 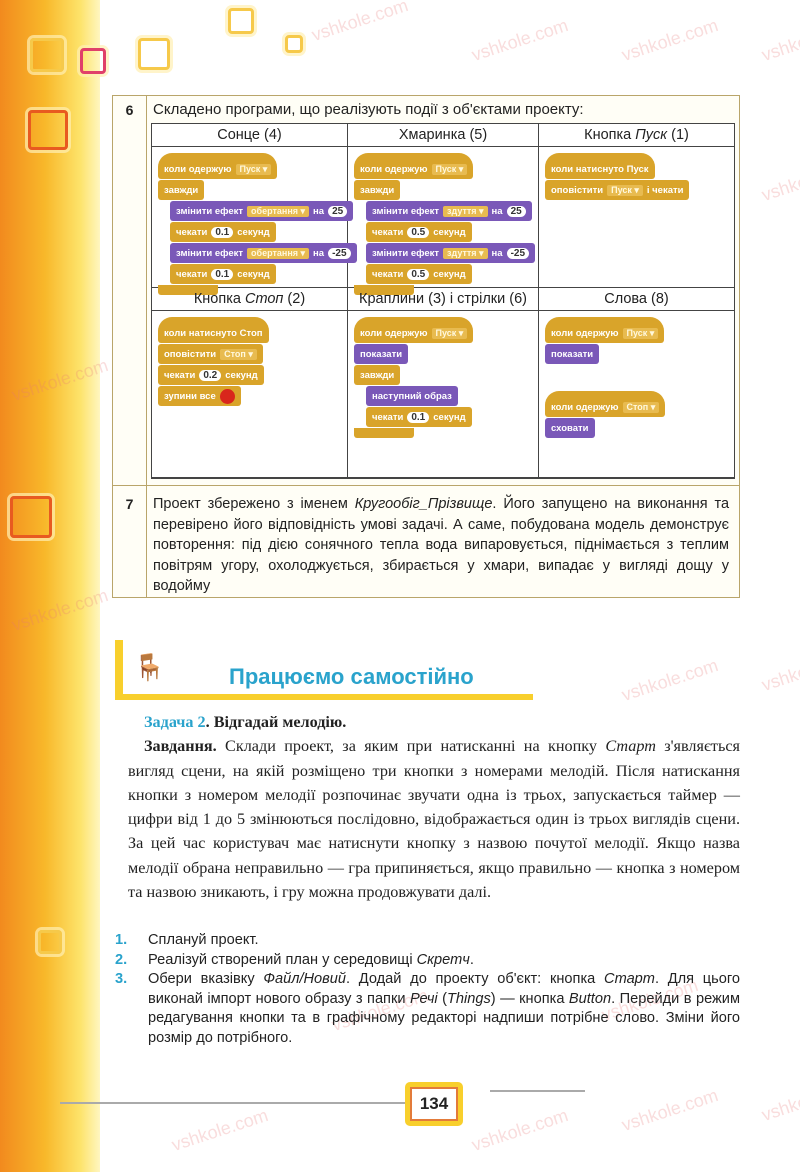 I want to click on scratch-block: змінити ефект обертання ▾ на 25, so click(x=262, y=211).